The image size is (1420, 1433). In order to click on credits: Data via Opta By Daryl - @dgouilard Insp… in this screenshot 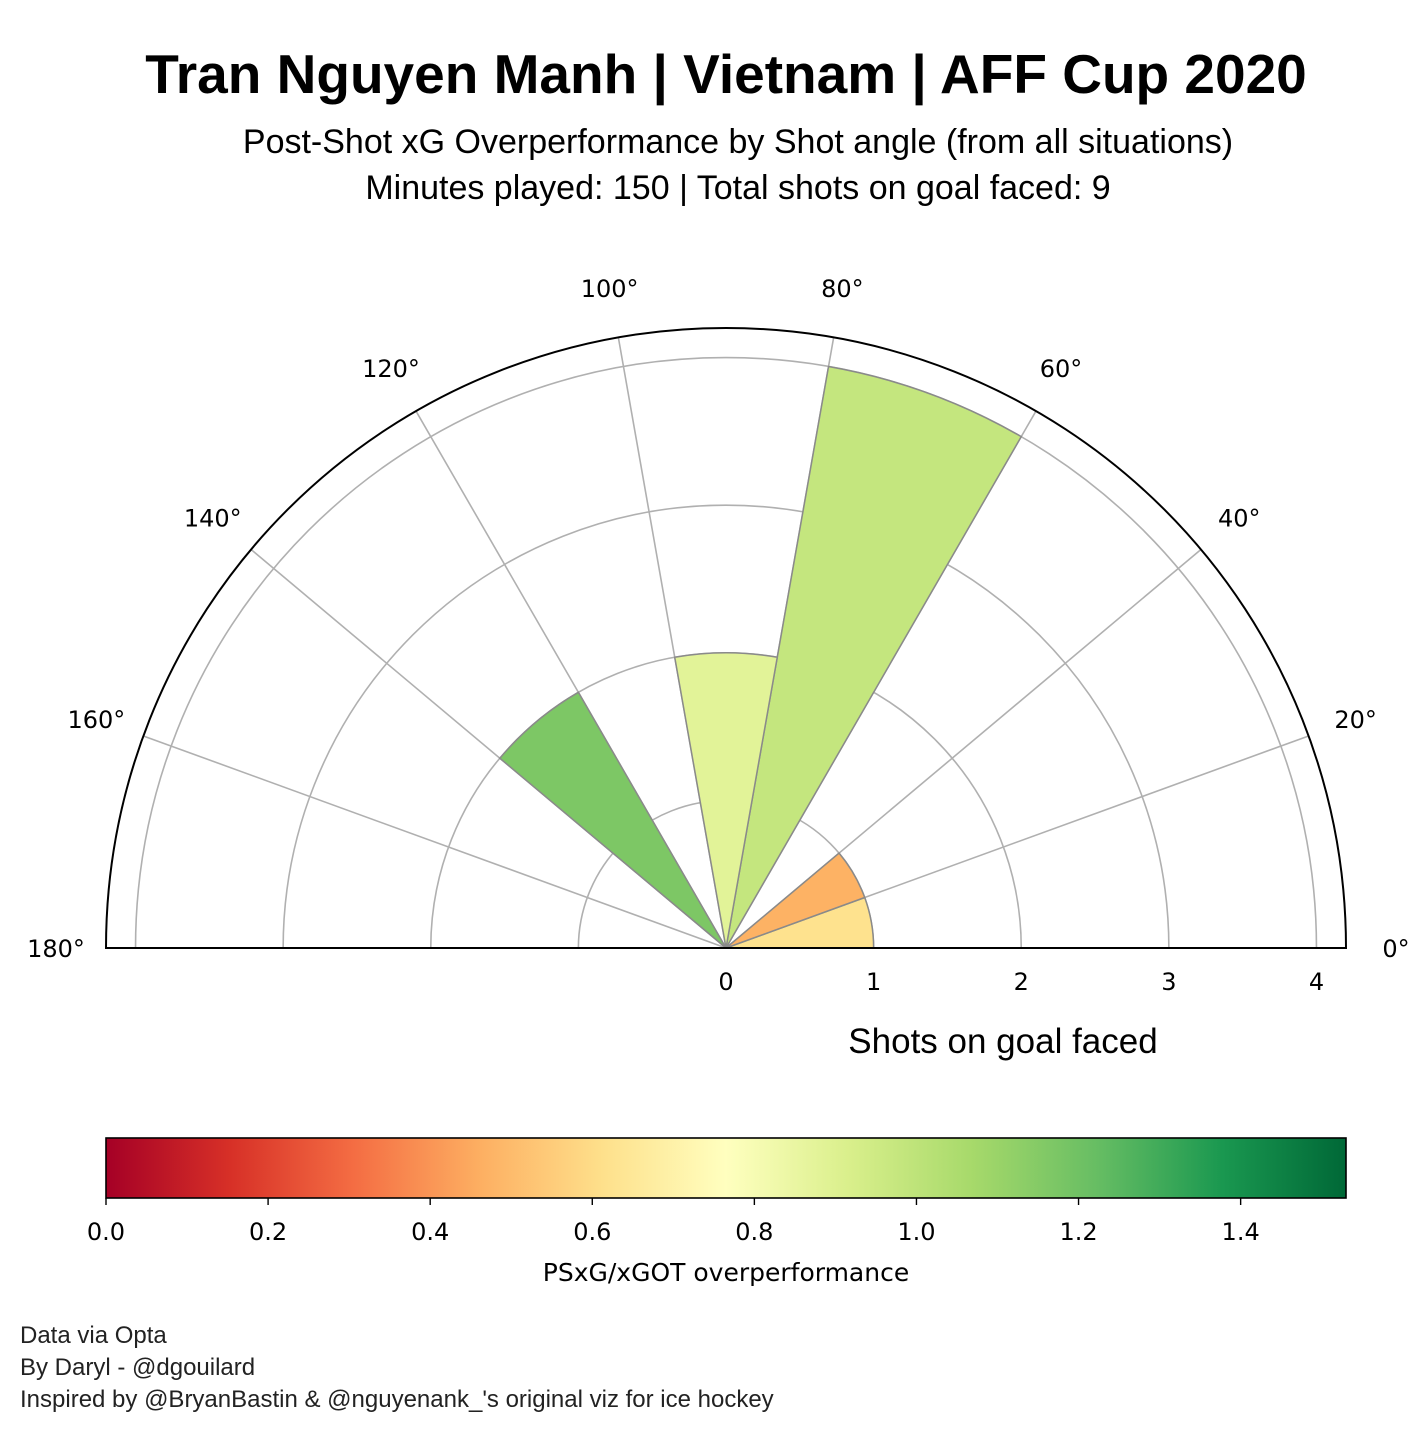, I will do `click(397, 1368)`.